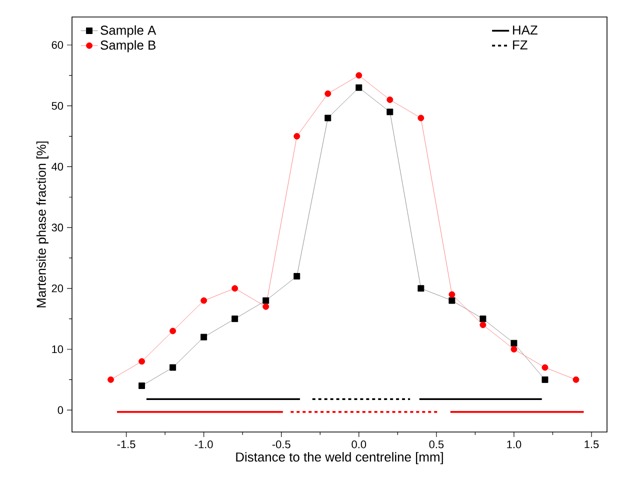 The image size is (618, 486). I want to click on x-tick-label: 1.5, so click(591, 444).